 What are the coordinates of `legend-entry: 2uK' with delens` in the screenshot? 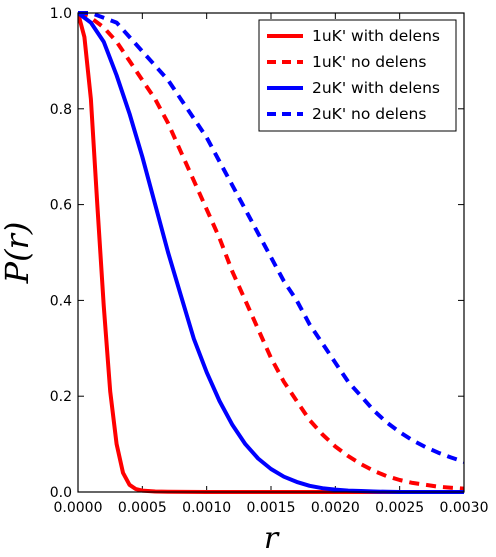 It's located at (376, 88).